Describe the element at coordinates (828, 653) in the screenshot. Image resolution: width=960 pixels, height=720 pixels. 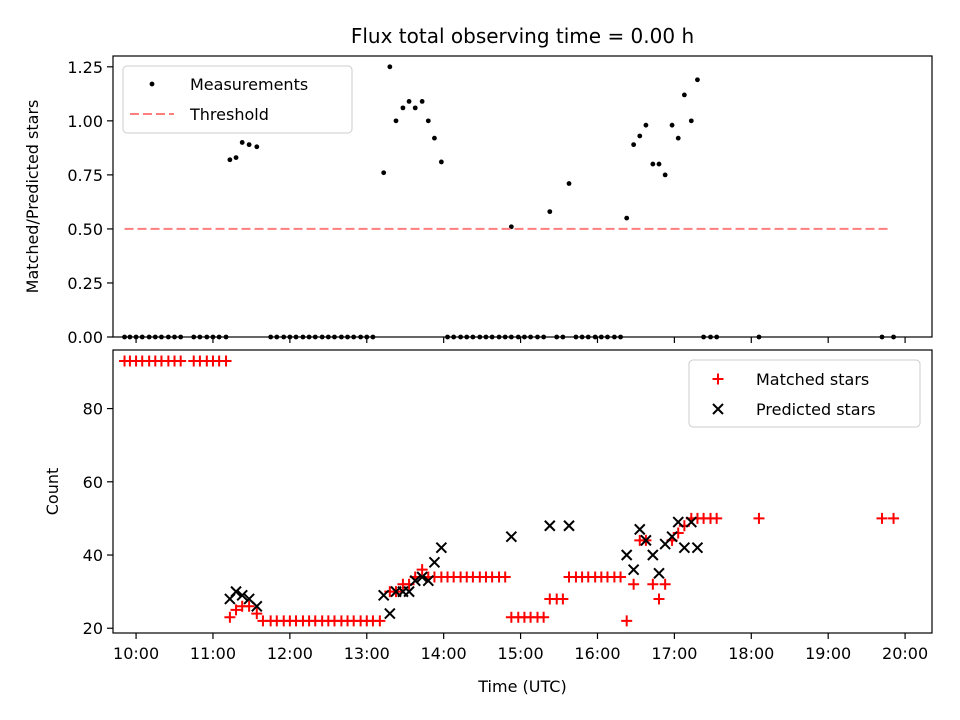
I see `x-tick-label: 19:00` at that location.